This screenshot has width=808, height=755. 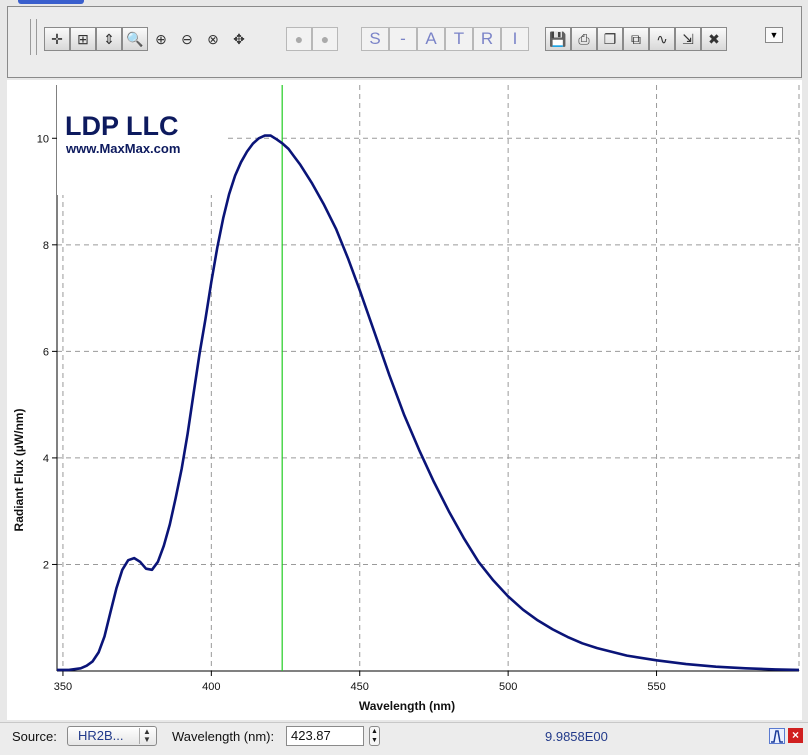 What do you see at coordinates (403, 39) in the screenshot?
I see `mode-button-1: -` at bounding box center [403, 39].